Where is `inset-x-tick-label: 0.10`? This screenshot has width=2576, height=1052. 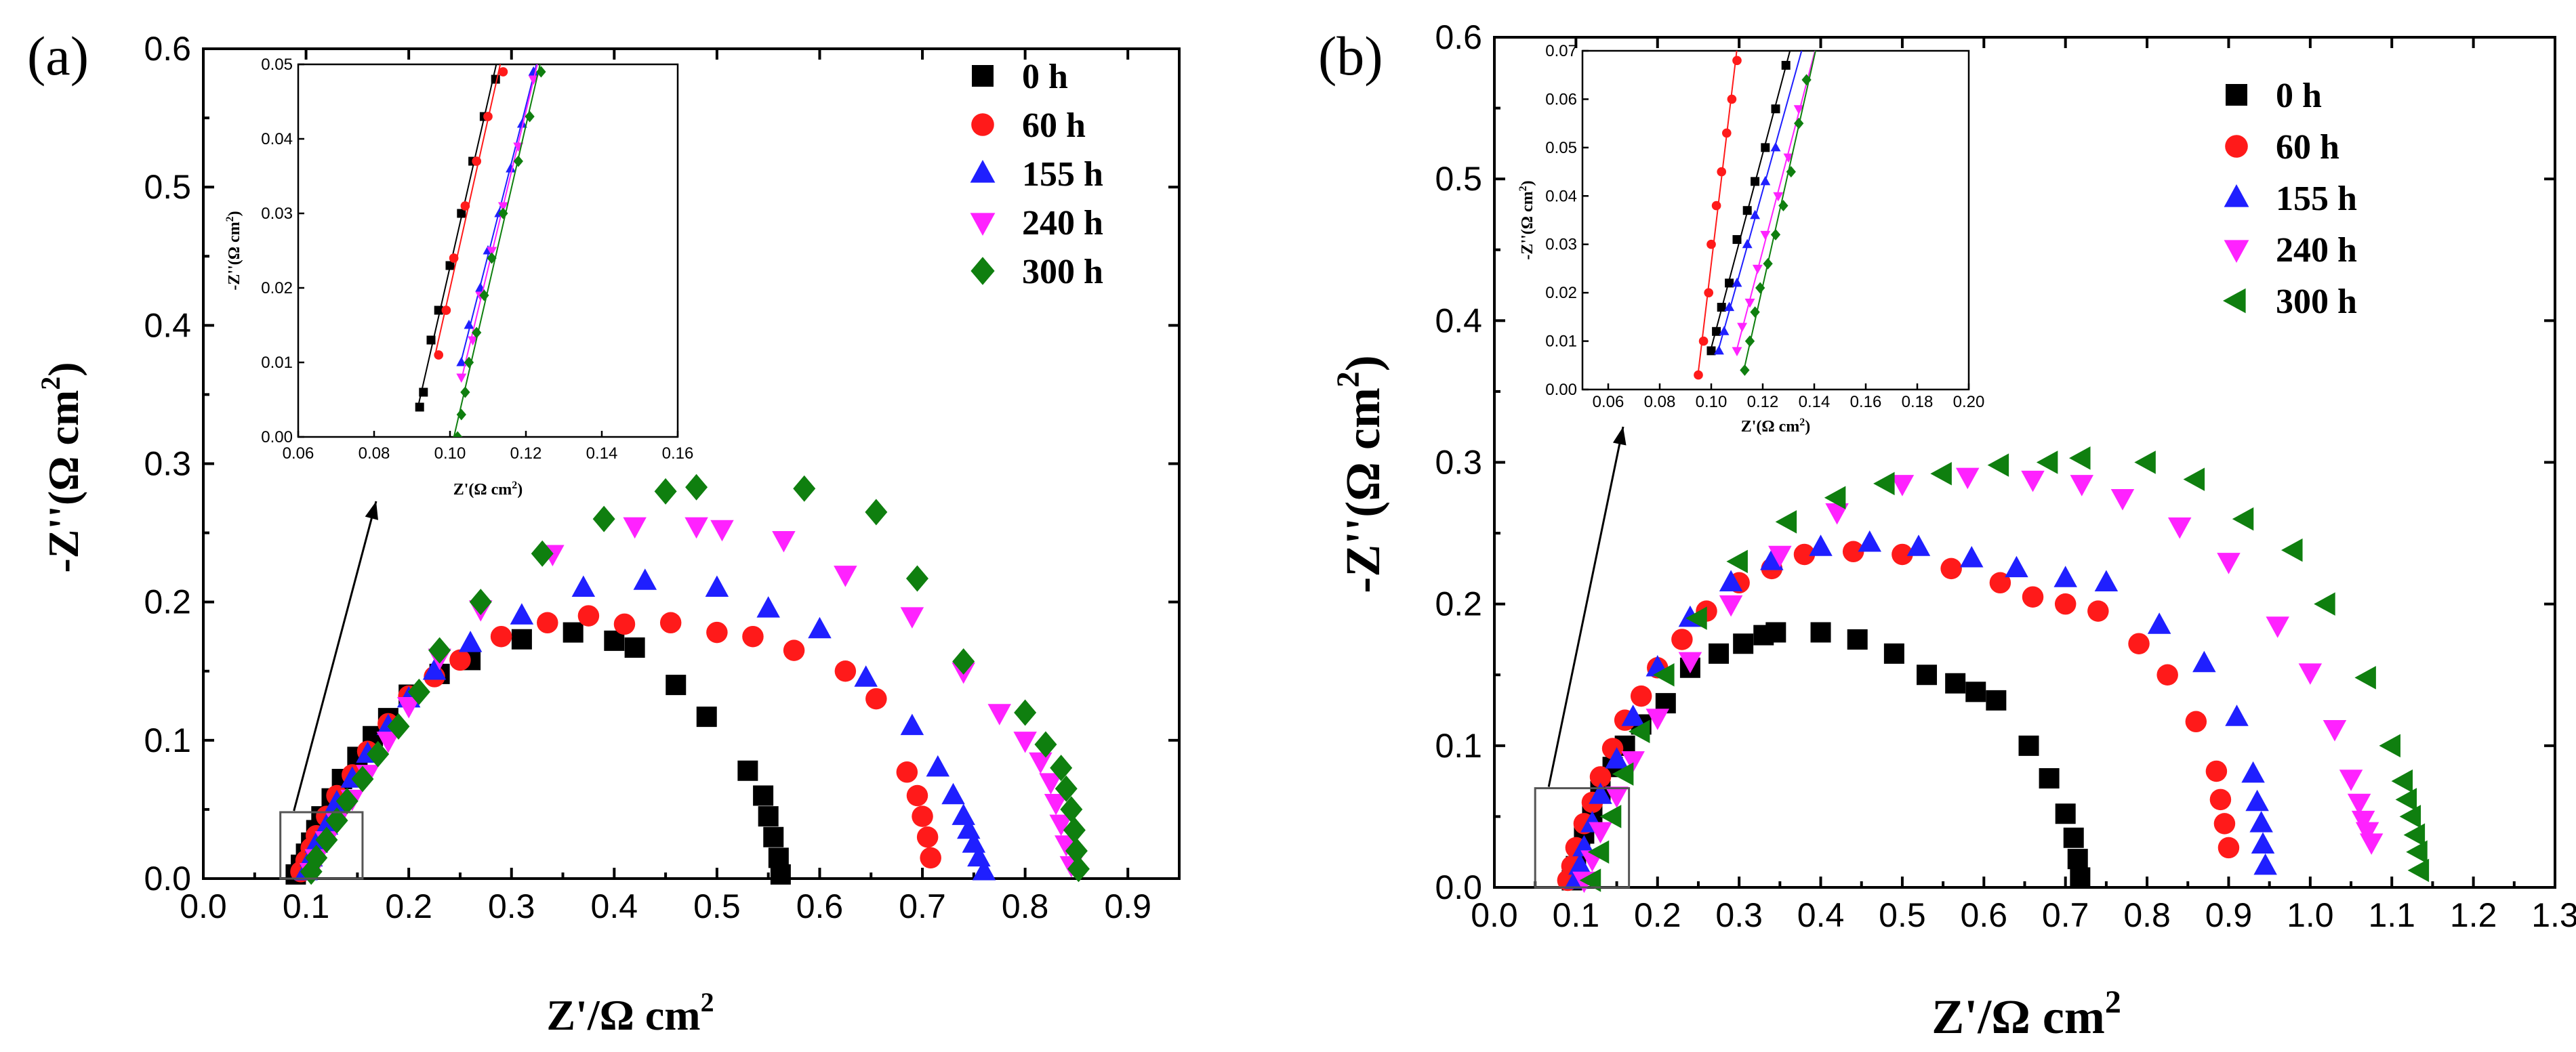 inset-x-tick-label: 0.10 is located at coordinates (450, 453).